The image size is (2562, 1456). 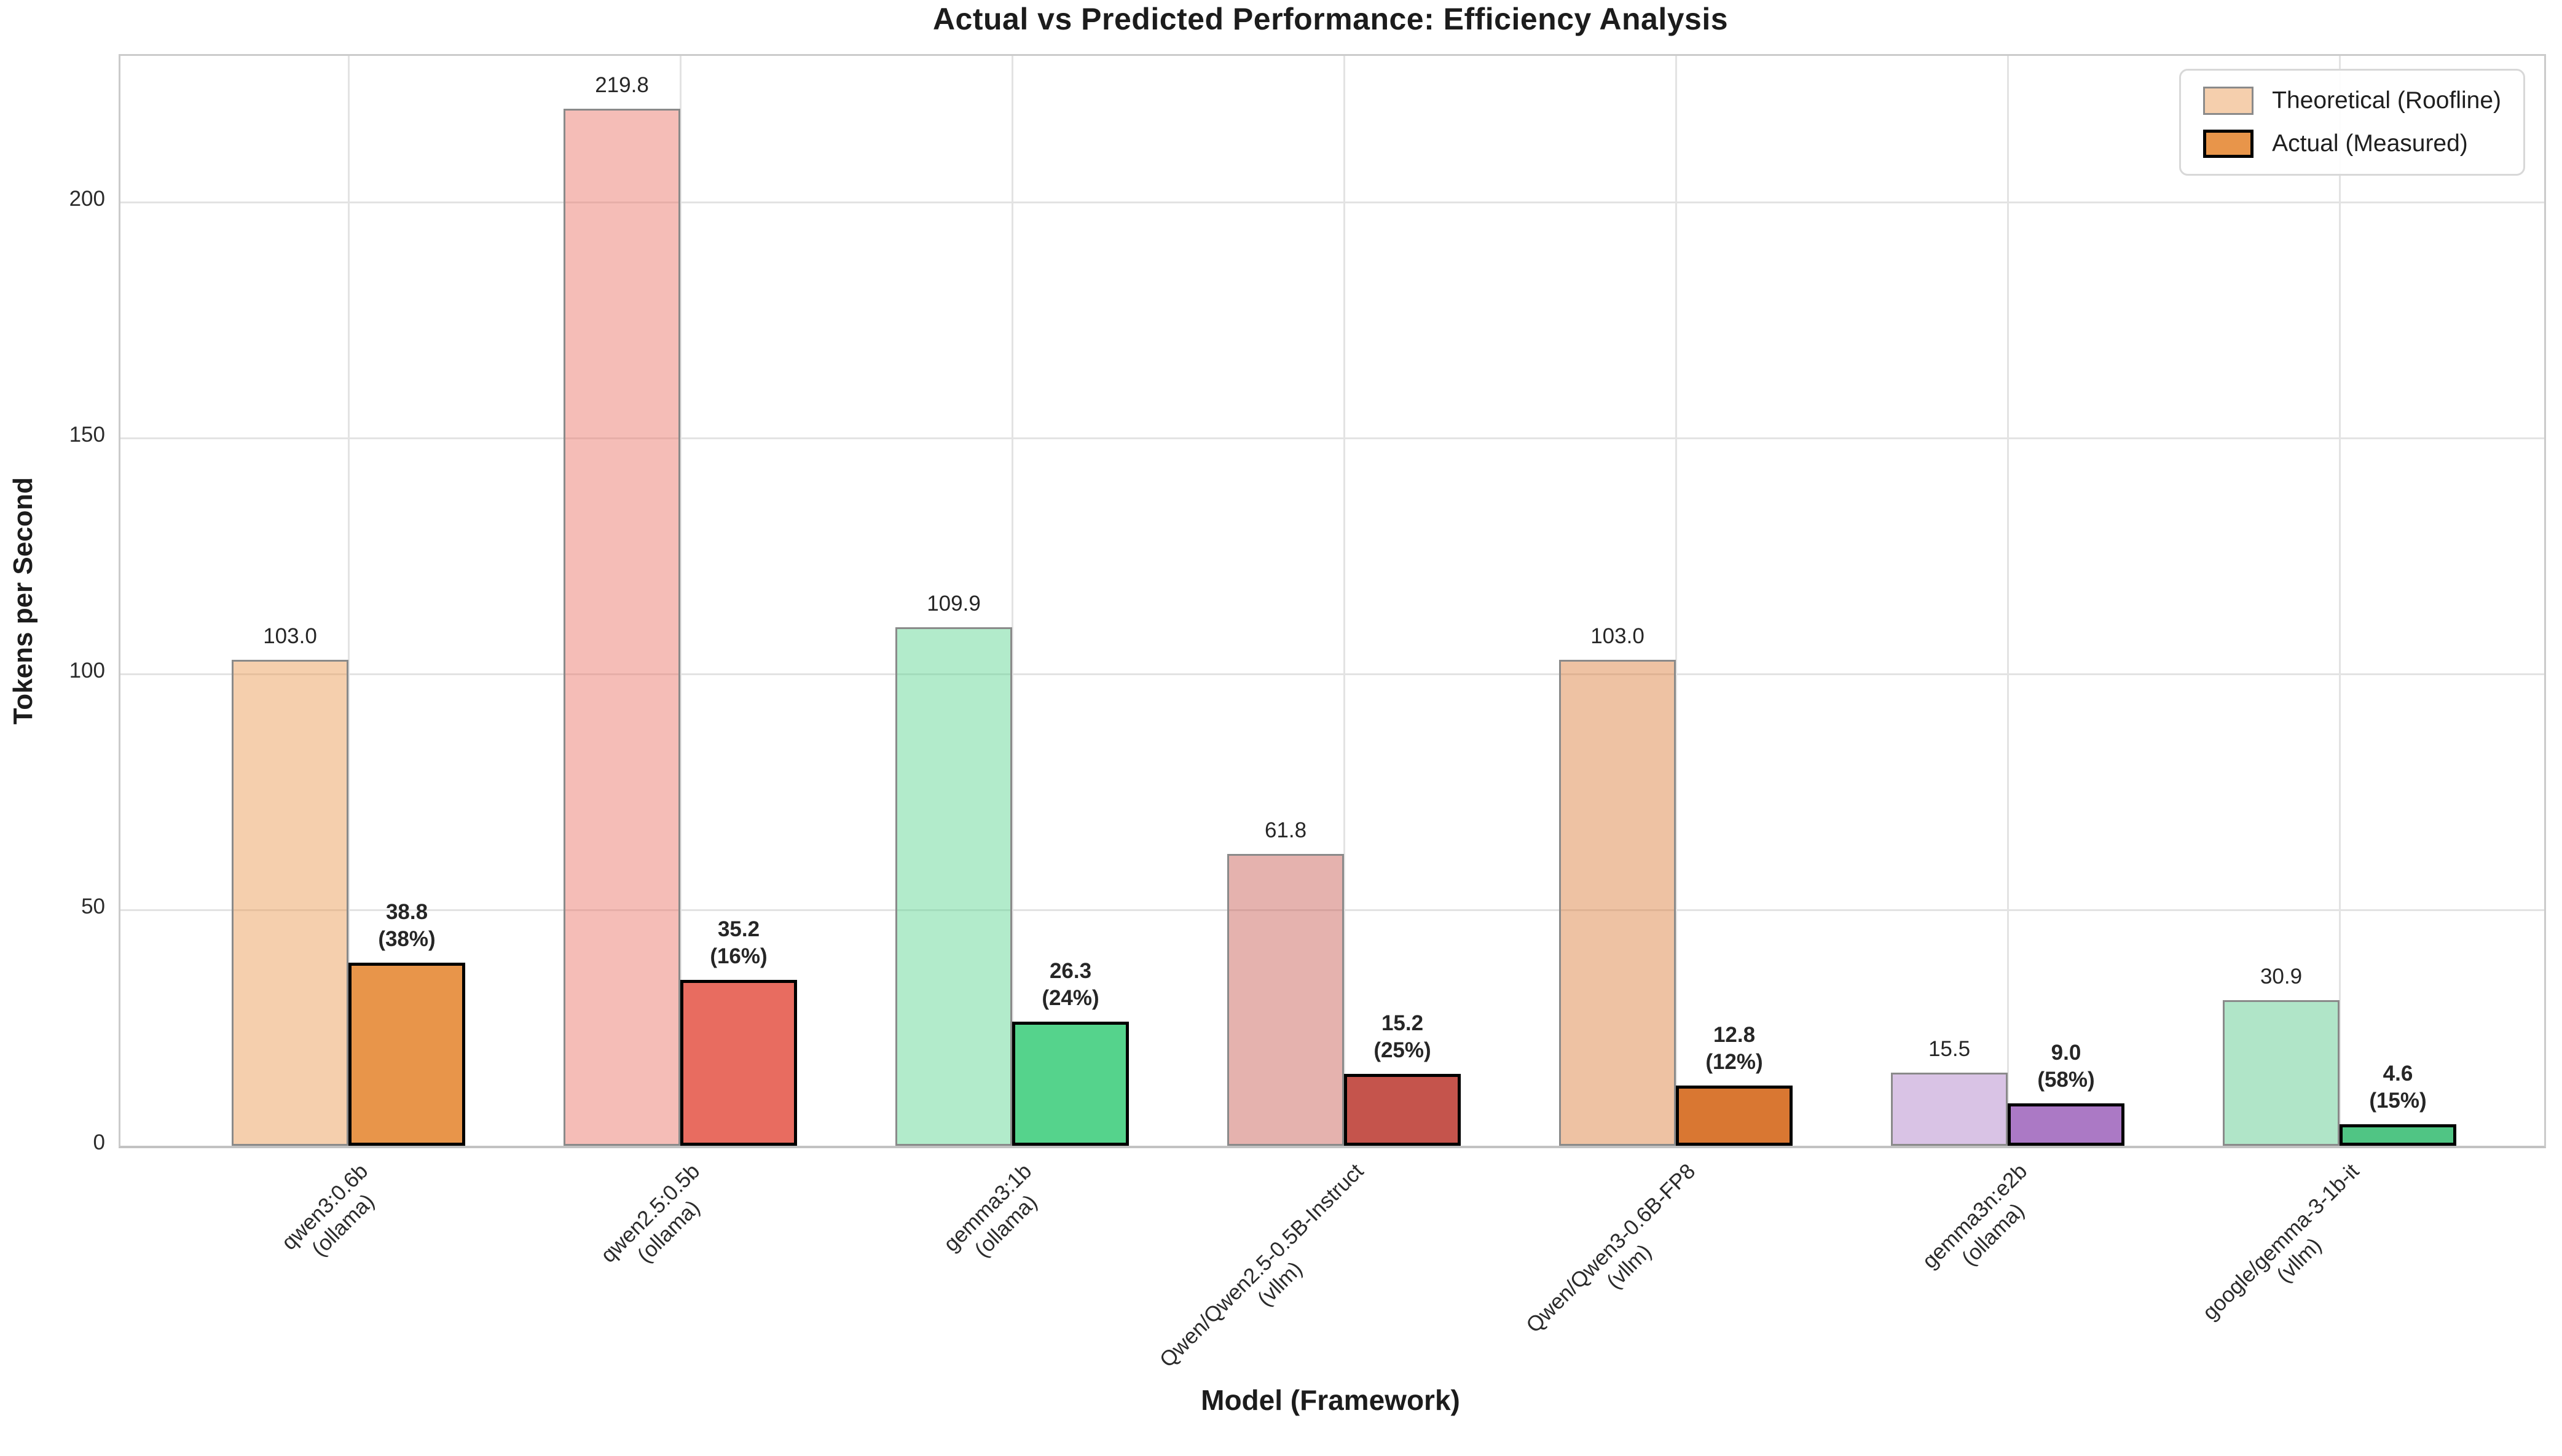 What do you see at coordinates (2281, 1242) in the screenshot?
I see `x-tick-label: google/gemma-3-1b-it (vllm)` at bounding box center [2281, 1242].